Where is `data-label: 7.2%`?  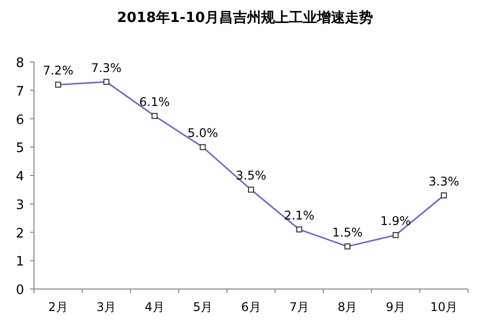
data-label: 7.2% is located at coordinates (58, 71).